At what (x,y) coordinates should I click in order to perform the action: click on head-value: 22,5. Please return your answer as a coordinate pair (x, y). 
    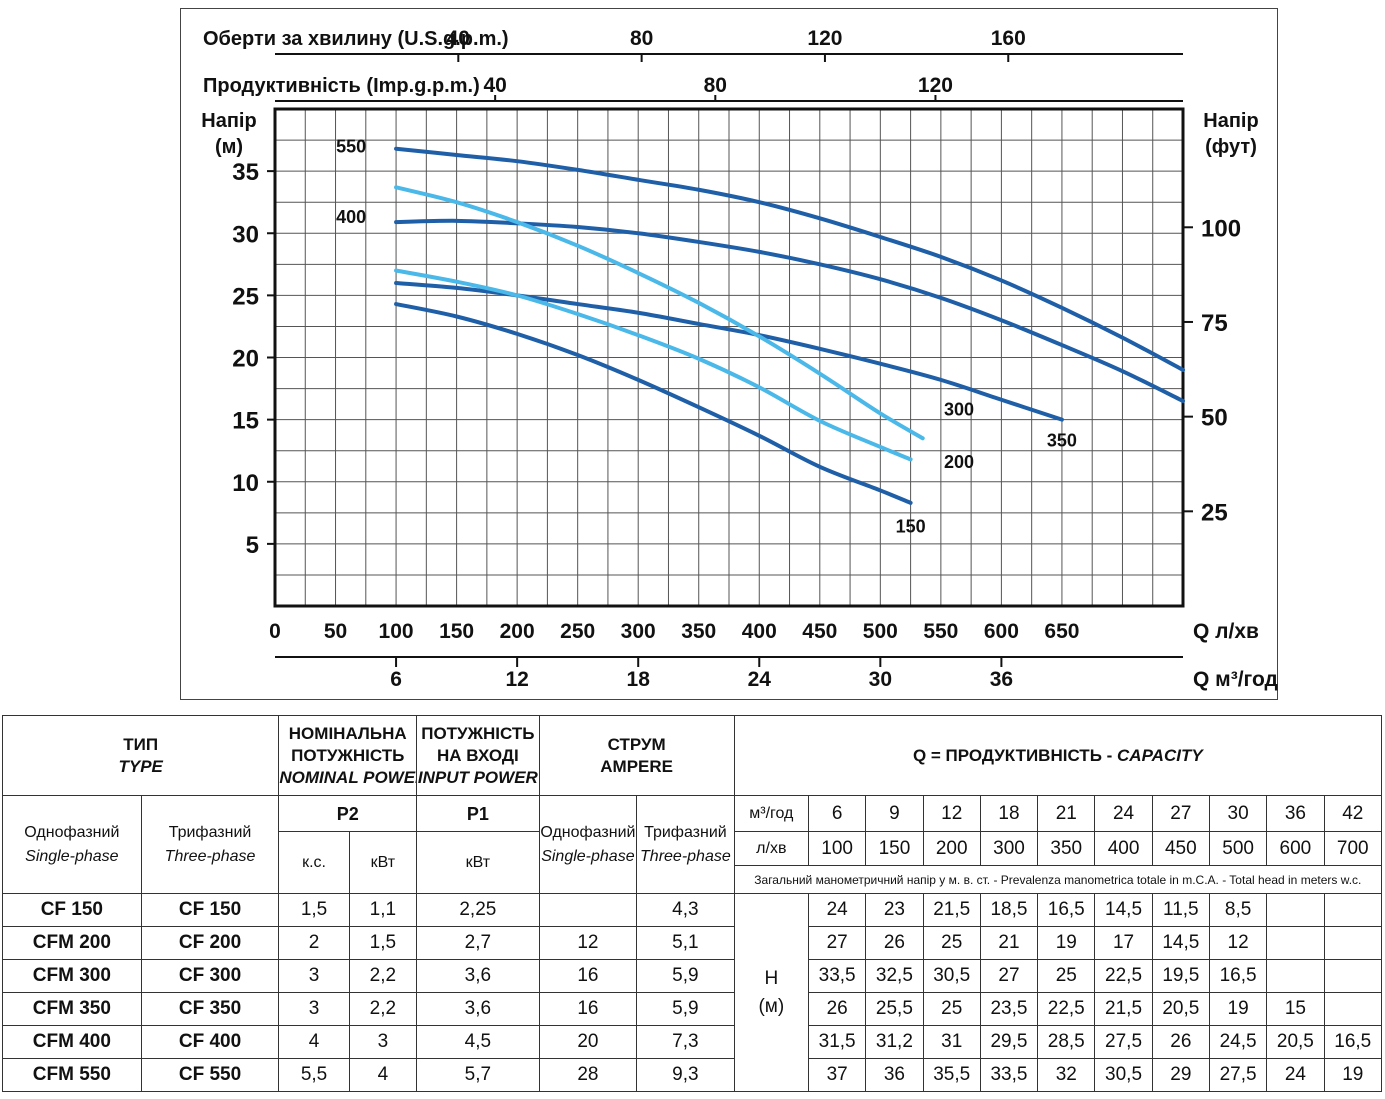
    Looking at the image, I should click on (1066, 1009).